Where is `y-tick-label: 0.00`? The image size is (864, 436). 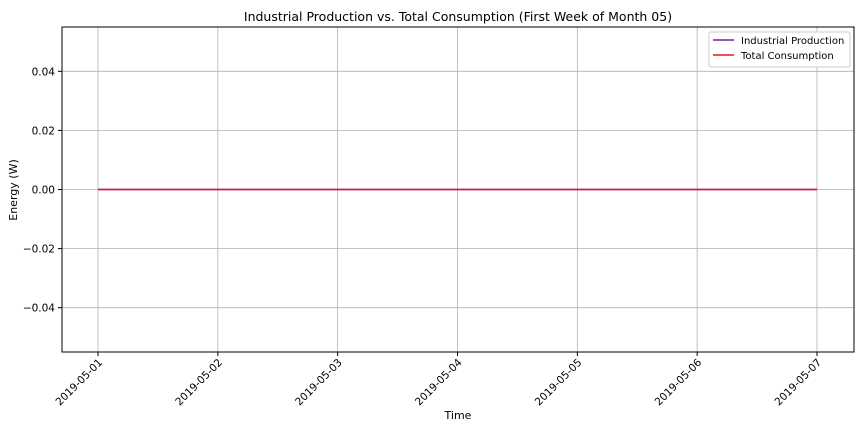
y-tick-label: 0.00 is located at coordinates (43, 191).